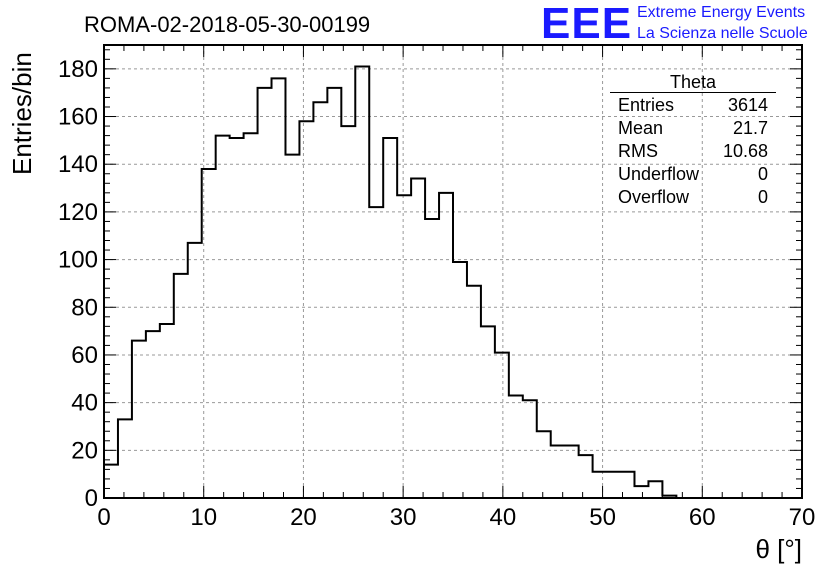  What do you see at coordinates (745, 151) in the screenshot?
I see `stats-value: 10.68` at bounding box center [745, 151].